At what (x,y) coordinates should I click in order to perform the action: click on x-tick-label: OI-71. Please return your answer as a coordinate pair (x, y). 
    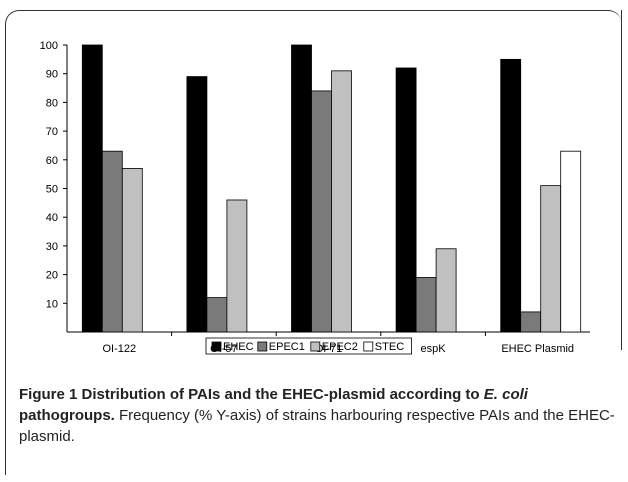
    Looking at the image, I should click on (329, 349).